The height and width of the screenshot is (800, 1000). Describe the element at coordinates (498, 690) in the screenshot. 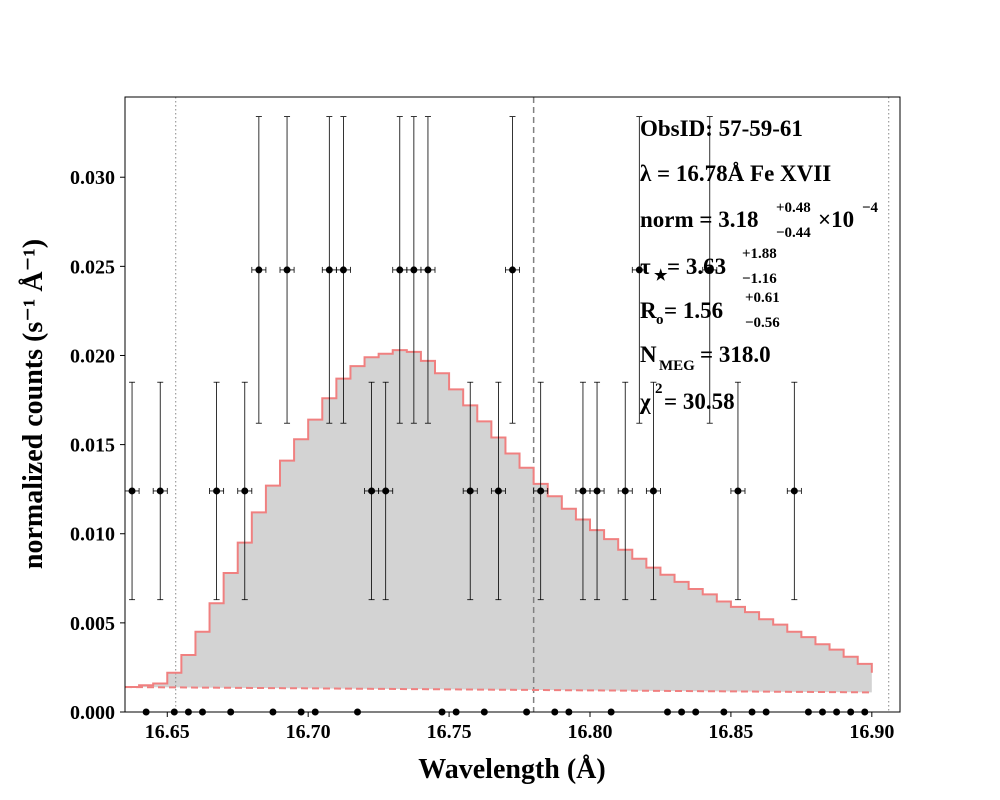

I see `background-line` at that location.